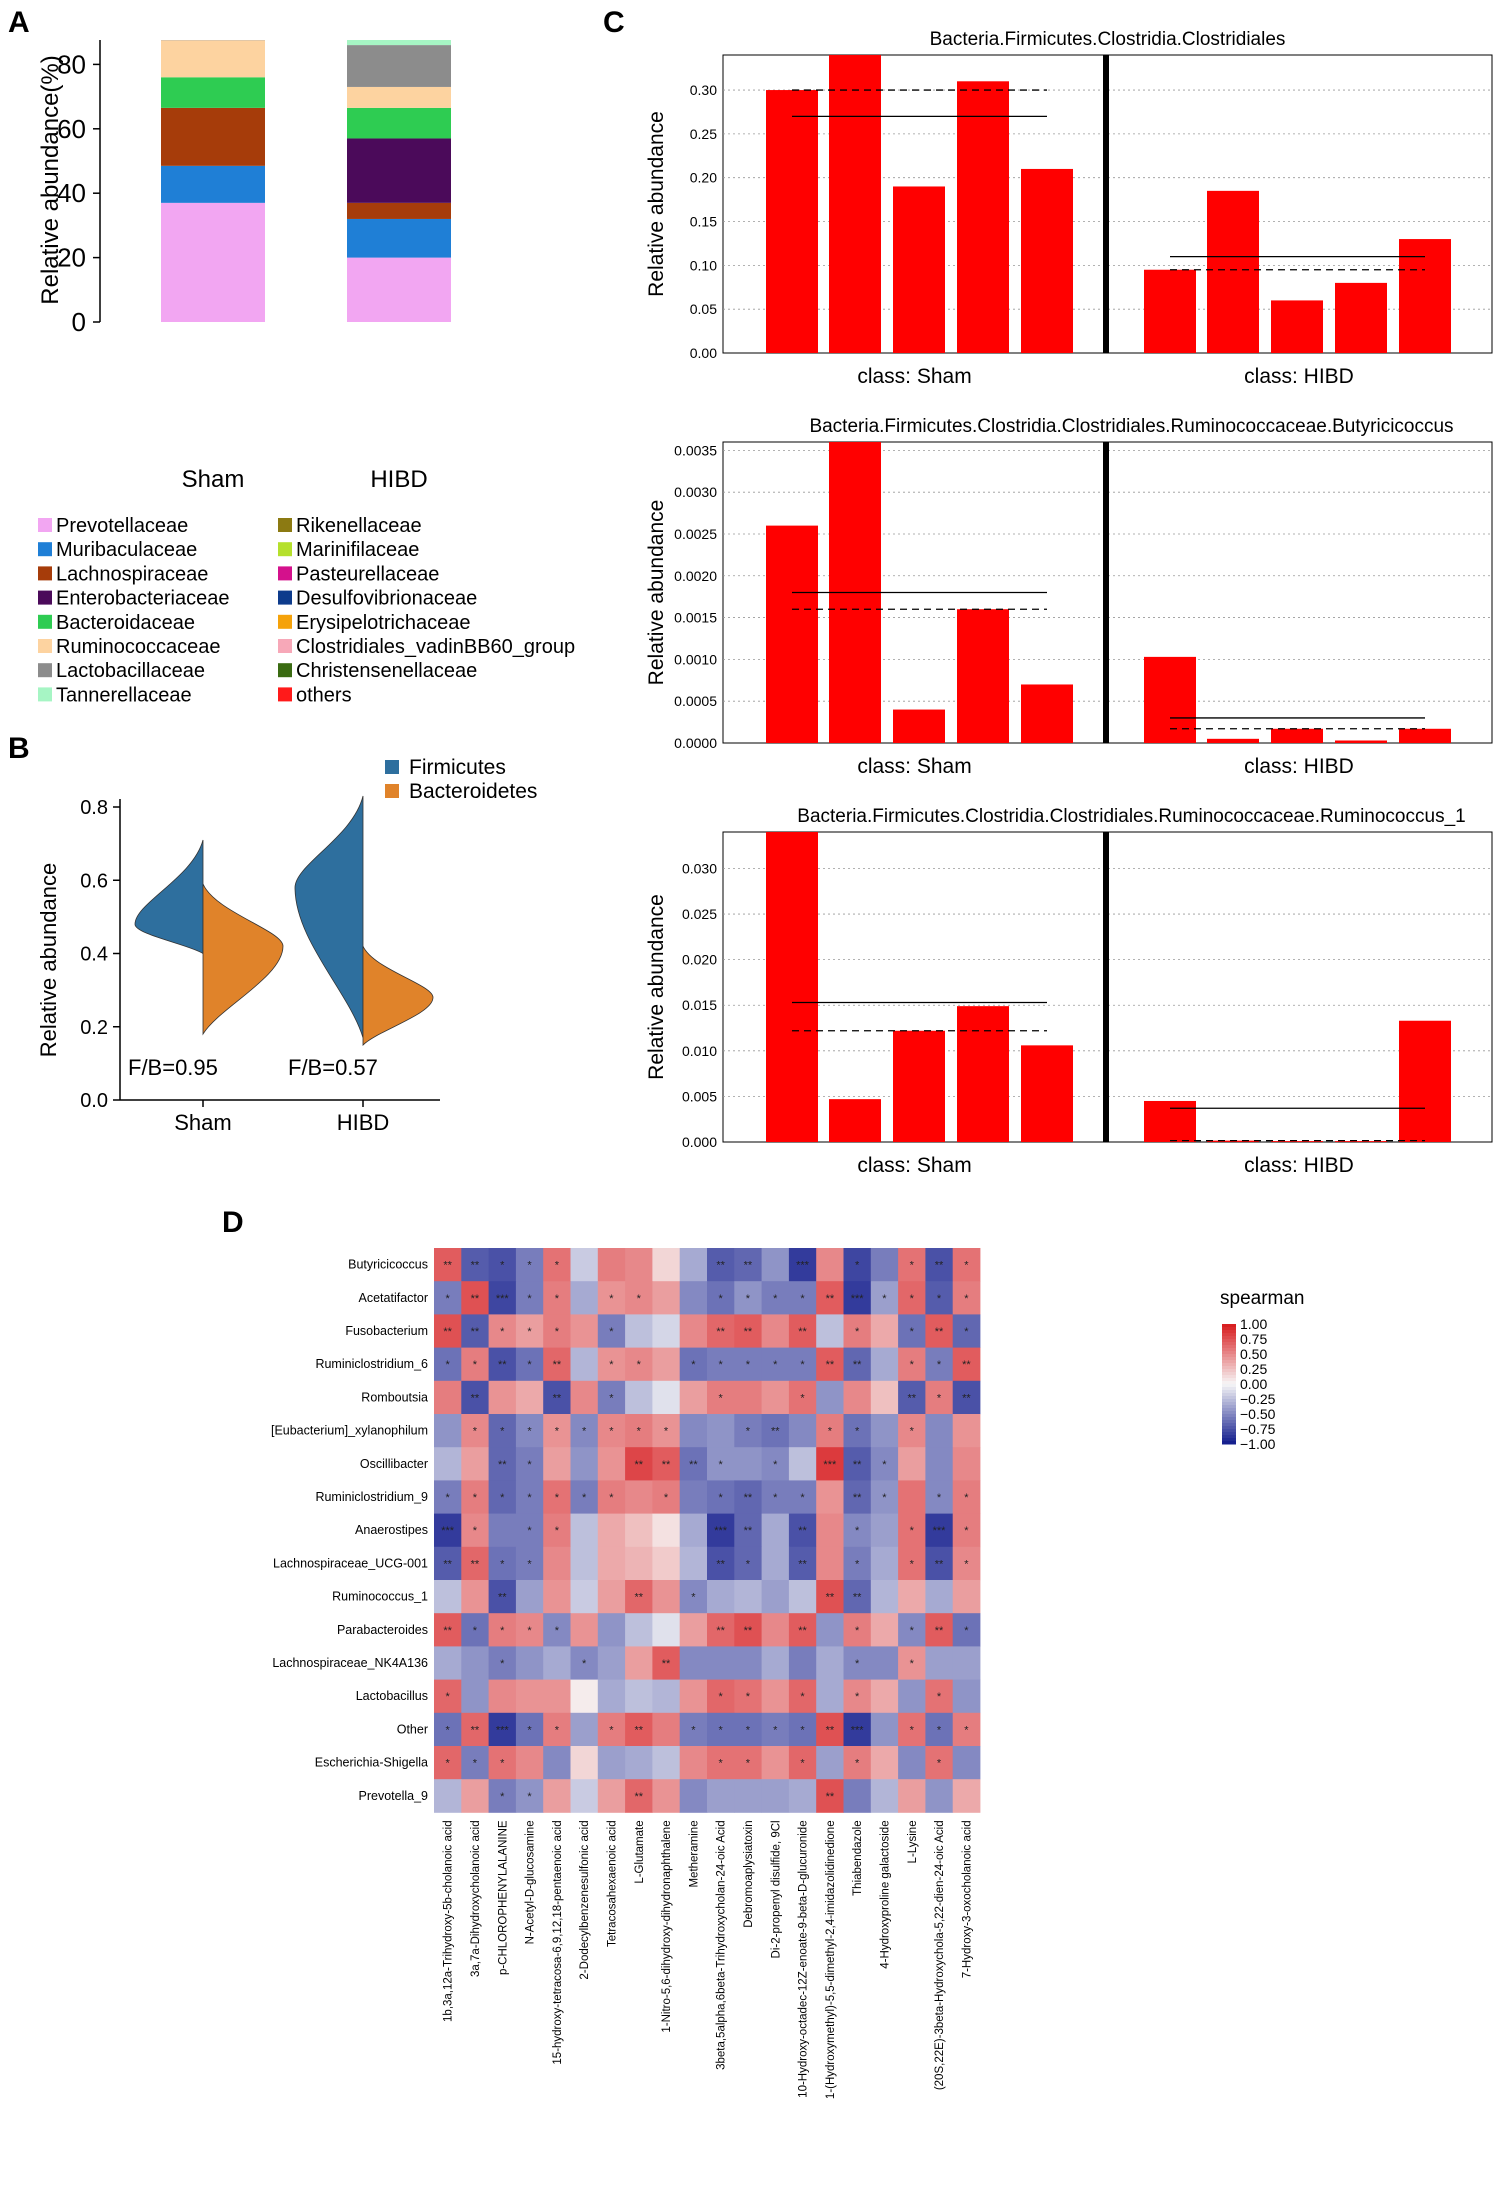  Describe the element at coordinates (371, 1763) in the screenshot. I see `row-label: Escherichia-Shigella` at that location.